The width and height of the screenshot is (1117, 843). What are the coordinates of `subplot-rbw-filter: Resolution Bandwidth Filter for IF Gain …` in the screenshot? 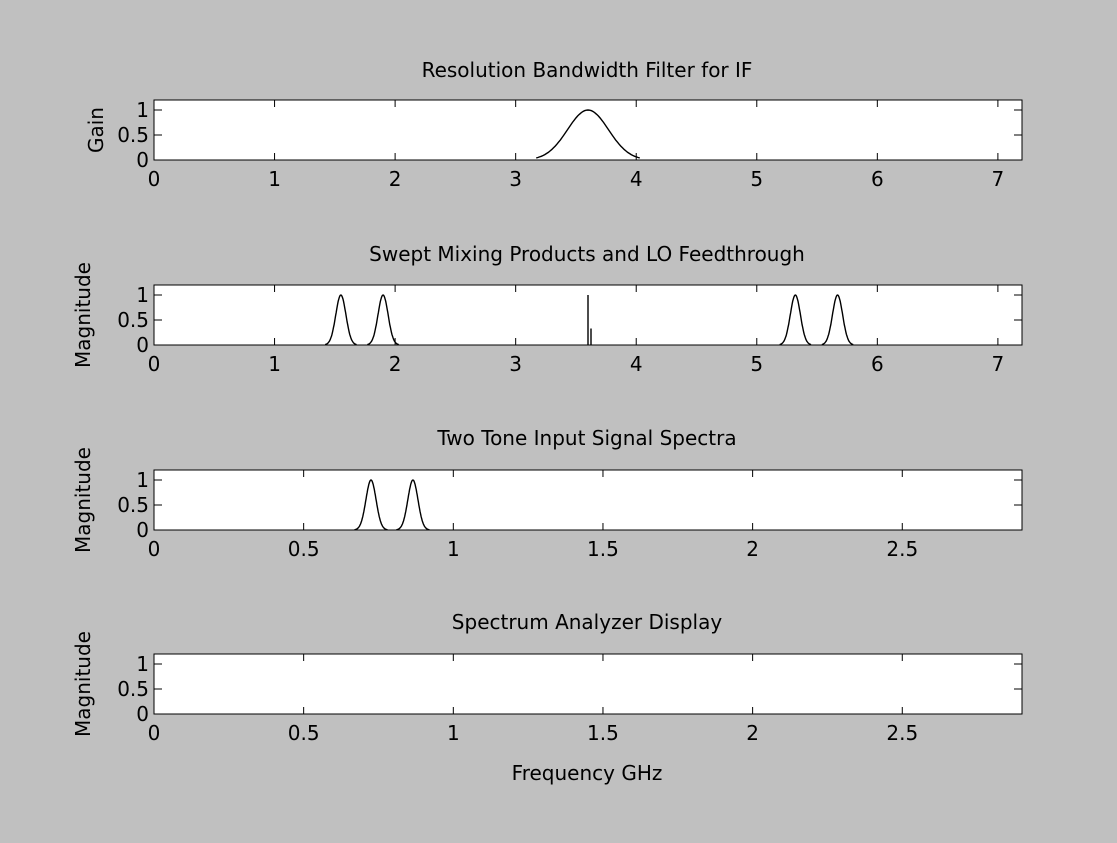 It's located at (553, 124).